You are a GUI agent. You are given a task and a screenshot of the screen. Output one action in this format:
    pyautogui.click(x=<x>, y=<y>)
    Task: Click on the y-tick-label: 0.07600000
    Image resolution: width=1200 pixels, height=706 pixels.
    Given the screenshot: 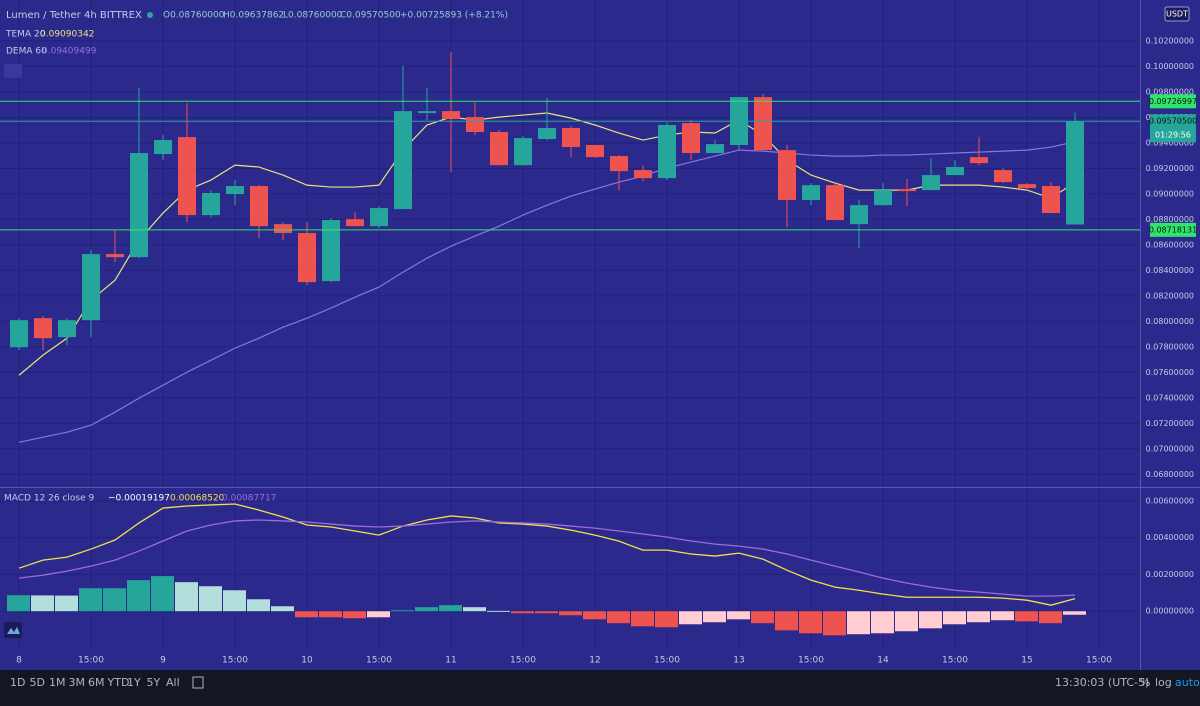 What is the action you would take?
    pyautogui.click(x=1170, y=372)
    